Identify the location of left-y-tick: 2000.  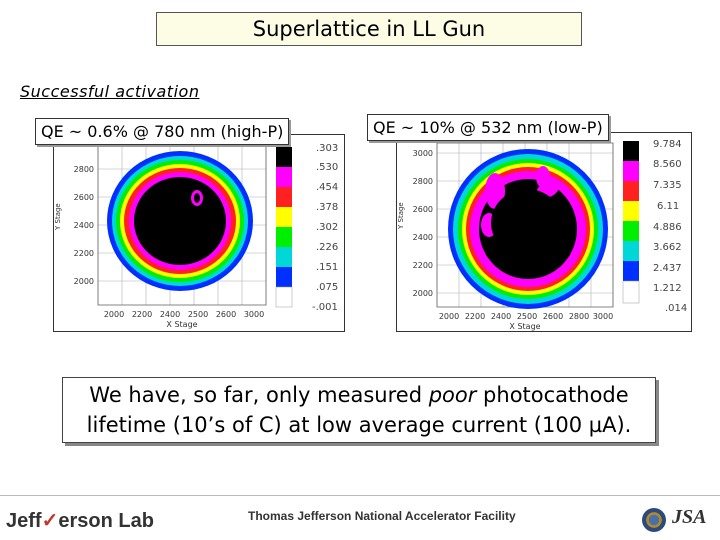
(84, 281).